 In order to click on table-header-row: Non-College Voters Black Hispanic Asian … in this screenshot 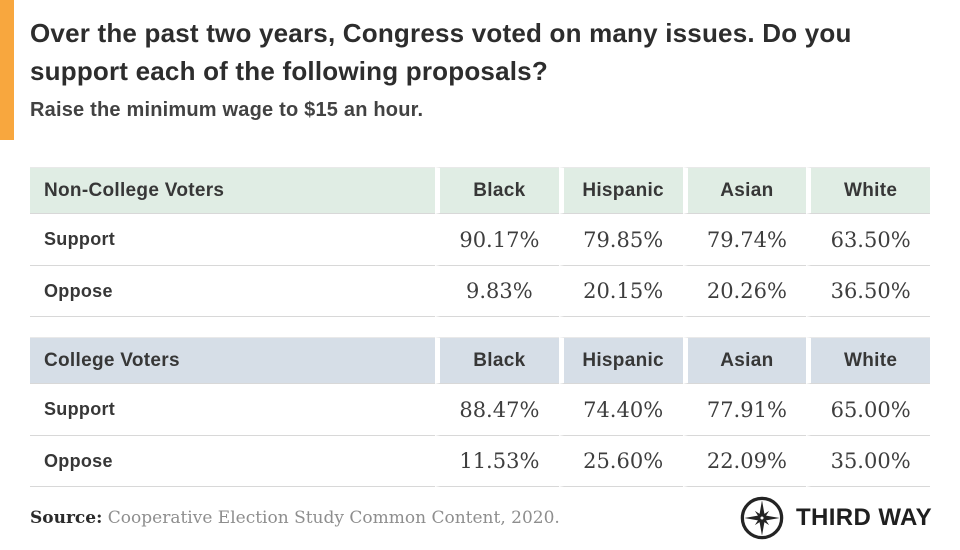, I will do `click(480, 190)`.